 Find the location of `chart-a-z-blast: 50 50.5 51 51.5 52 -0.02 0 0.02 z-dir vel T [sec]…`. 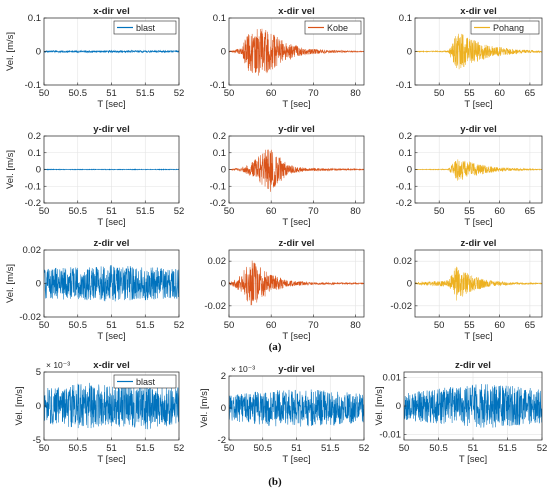

chart-a-z-blast: 50 50.5 51 51.5 52 -0.02 0 0.02 z-dir vel T [sec]… is located at coordinates (94, 290).